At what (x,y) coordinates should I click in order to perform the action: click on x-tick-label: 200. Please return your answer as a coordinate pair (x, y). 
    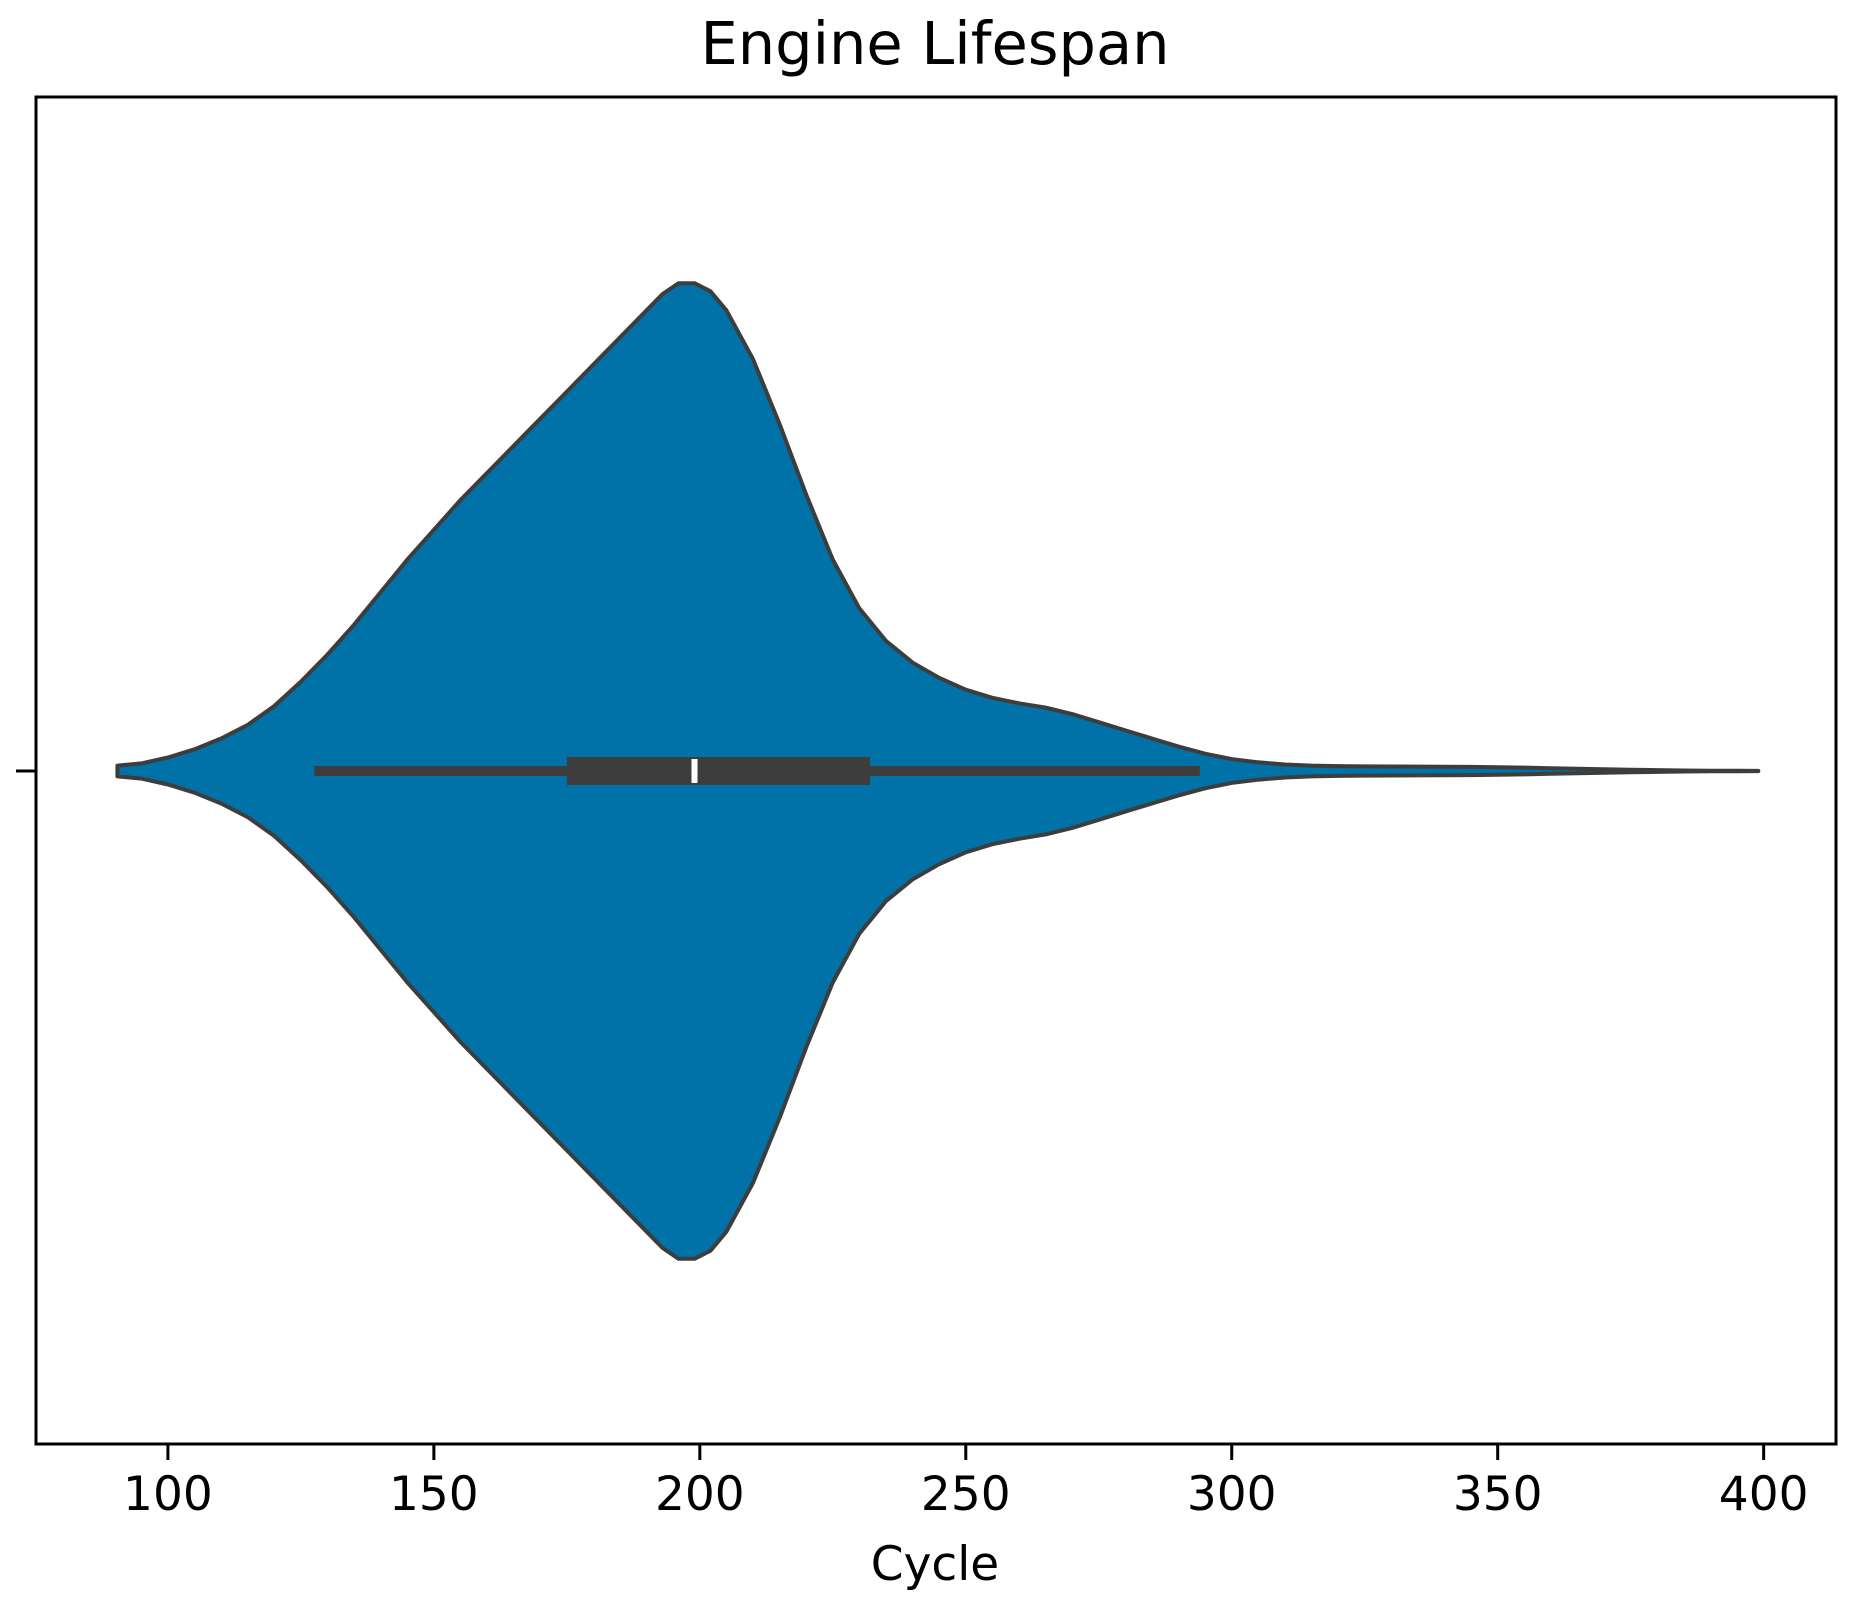
    Looking at the image, I should click on (700, 1494).